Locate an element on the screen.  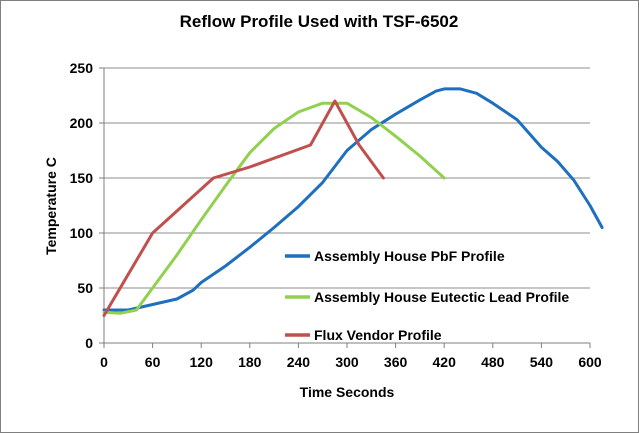
legend-label-pbf: Assembly House PbF Profile is located at coordinates (409, 256).